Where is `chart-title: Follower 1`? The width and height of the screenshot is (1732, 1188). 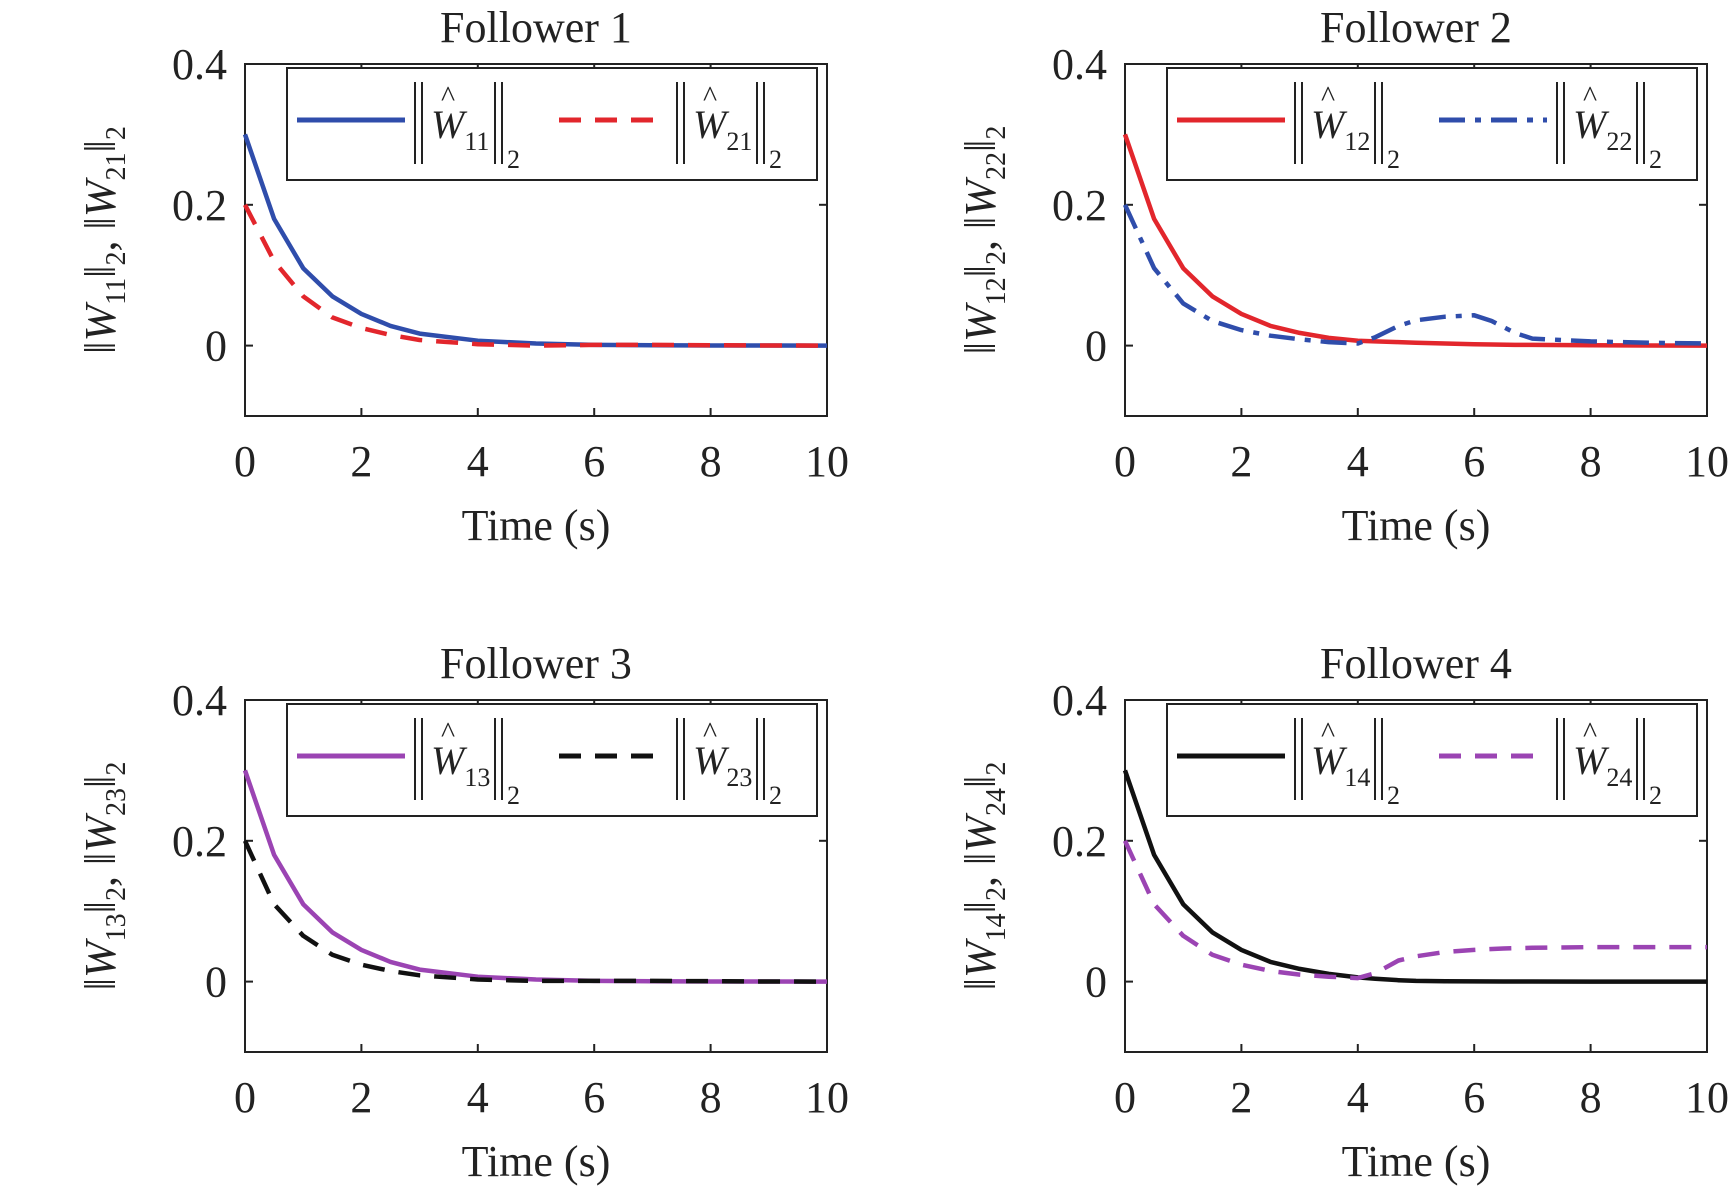 chart-title: Follower 1 is located at coordinates (536, 27).